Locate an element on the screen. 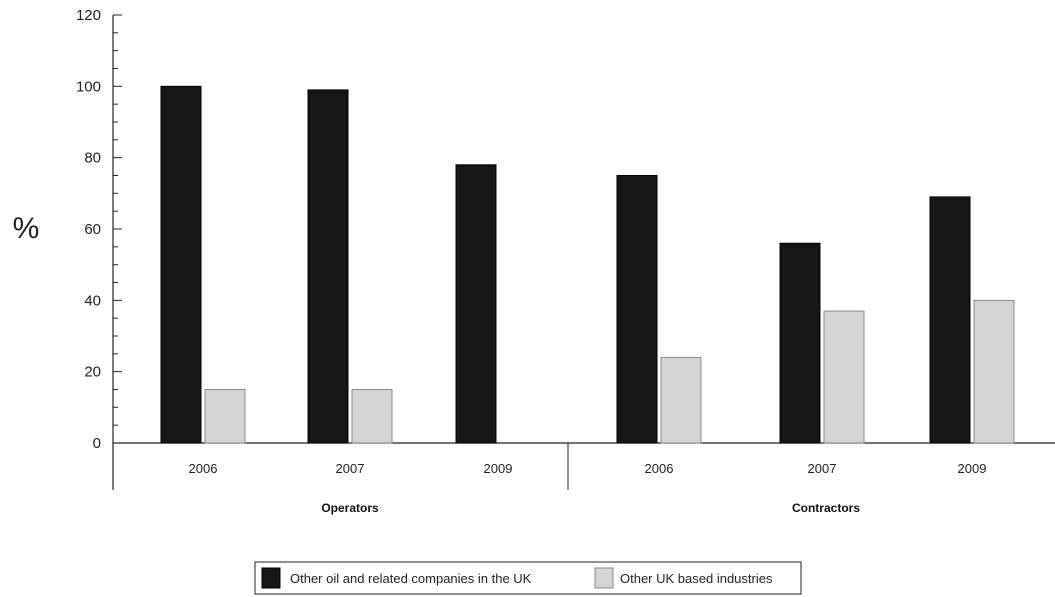 The width and height of the screenshot is (1055, 597). y-tick-label: 40 is located at coordinates (92, 300).